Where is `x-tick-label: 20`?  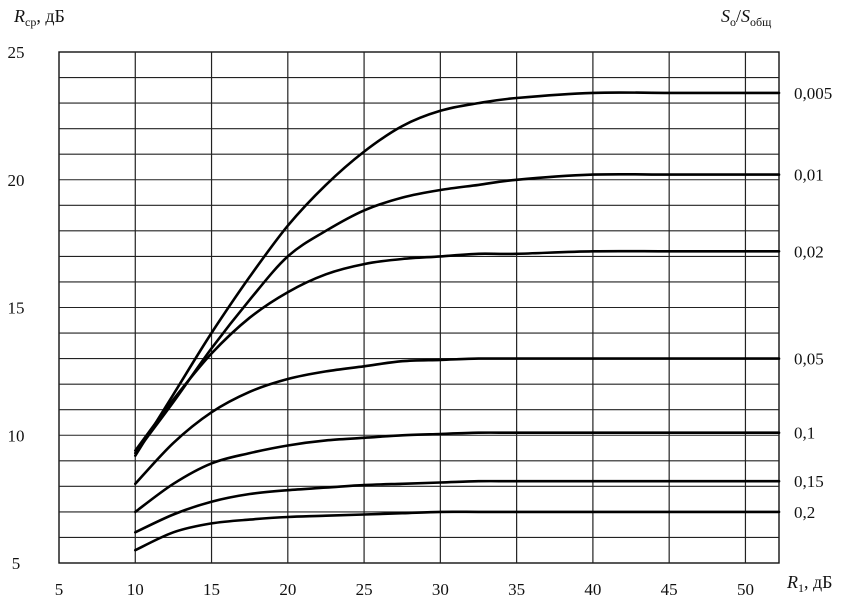 x-tick-label: 20 is located at coordinates (287, 589).